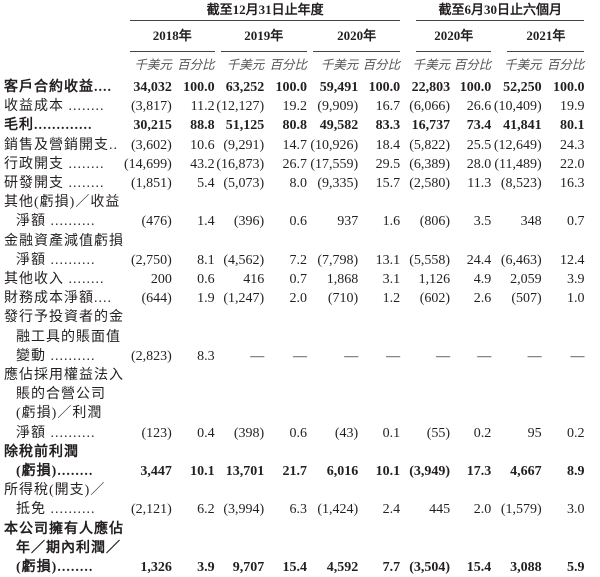 This screenshot has height=577, width=600. Describe the element at coordinates (479, 145) in the screenshot. I see `percent-cell: 25.5` at that location.